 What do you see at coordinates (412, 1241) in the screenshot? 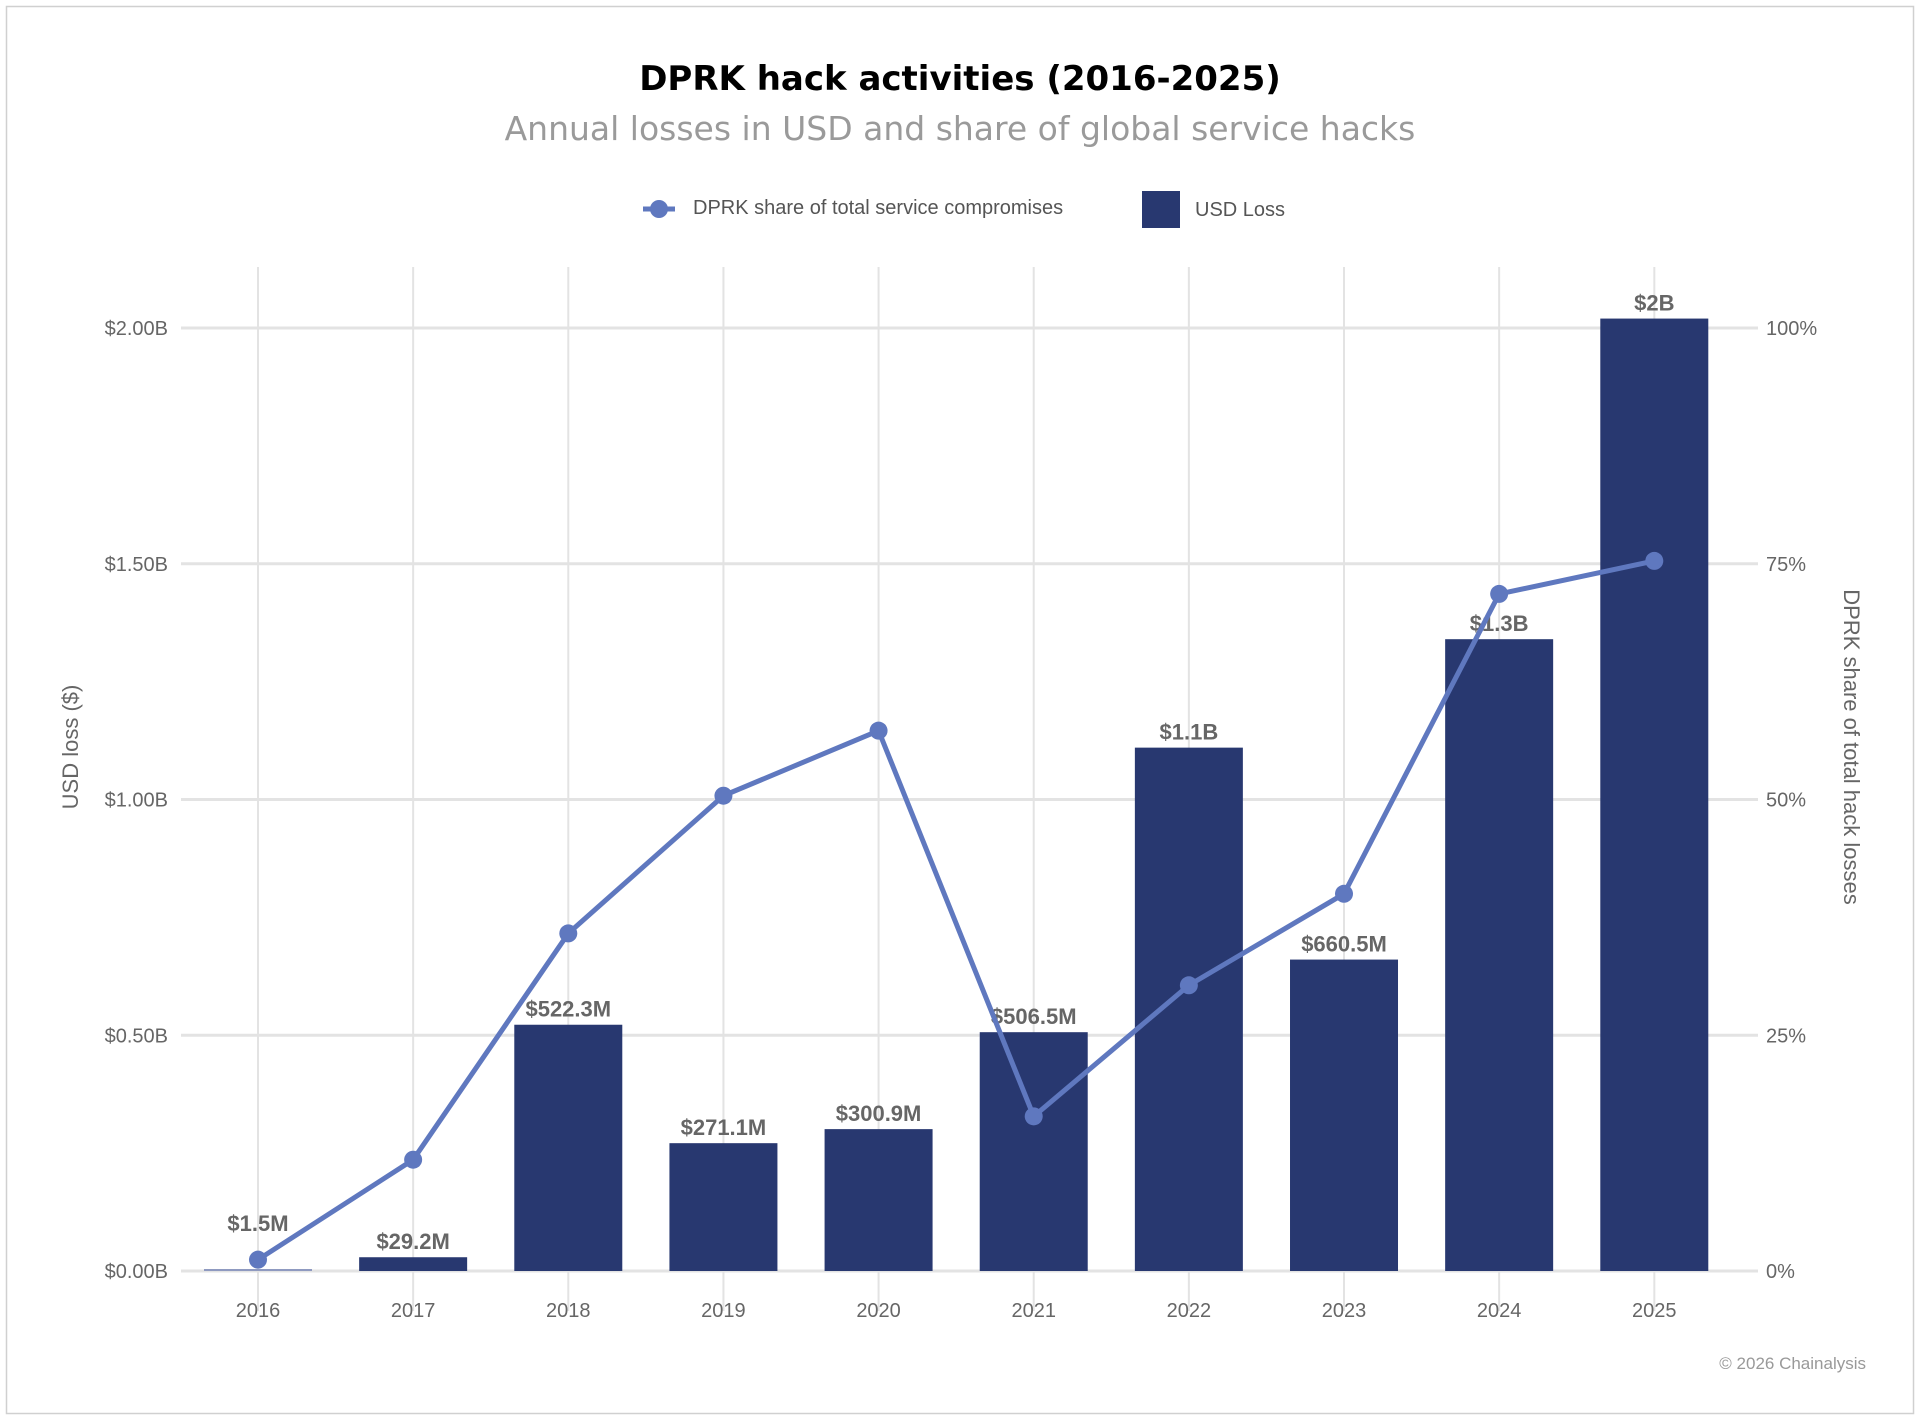
I see `bar-data-label: $29.2M` at bounding box center [412, 1241].